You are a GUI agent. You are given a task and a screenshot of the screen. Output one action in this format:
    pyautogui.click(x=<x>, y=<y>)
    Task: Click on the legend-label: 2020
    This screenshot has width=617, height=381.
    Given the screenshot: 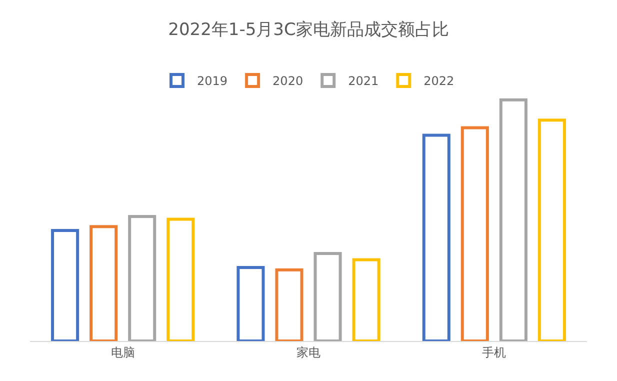 What is the action you would take?
    pyautogui.click(x=288, y=81)
    